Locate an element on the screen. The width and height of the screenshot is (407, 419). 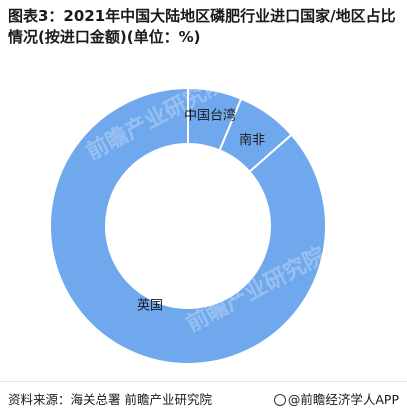
slice-label: 中国台湾 is located at coordinates (210, 116).